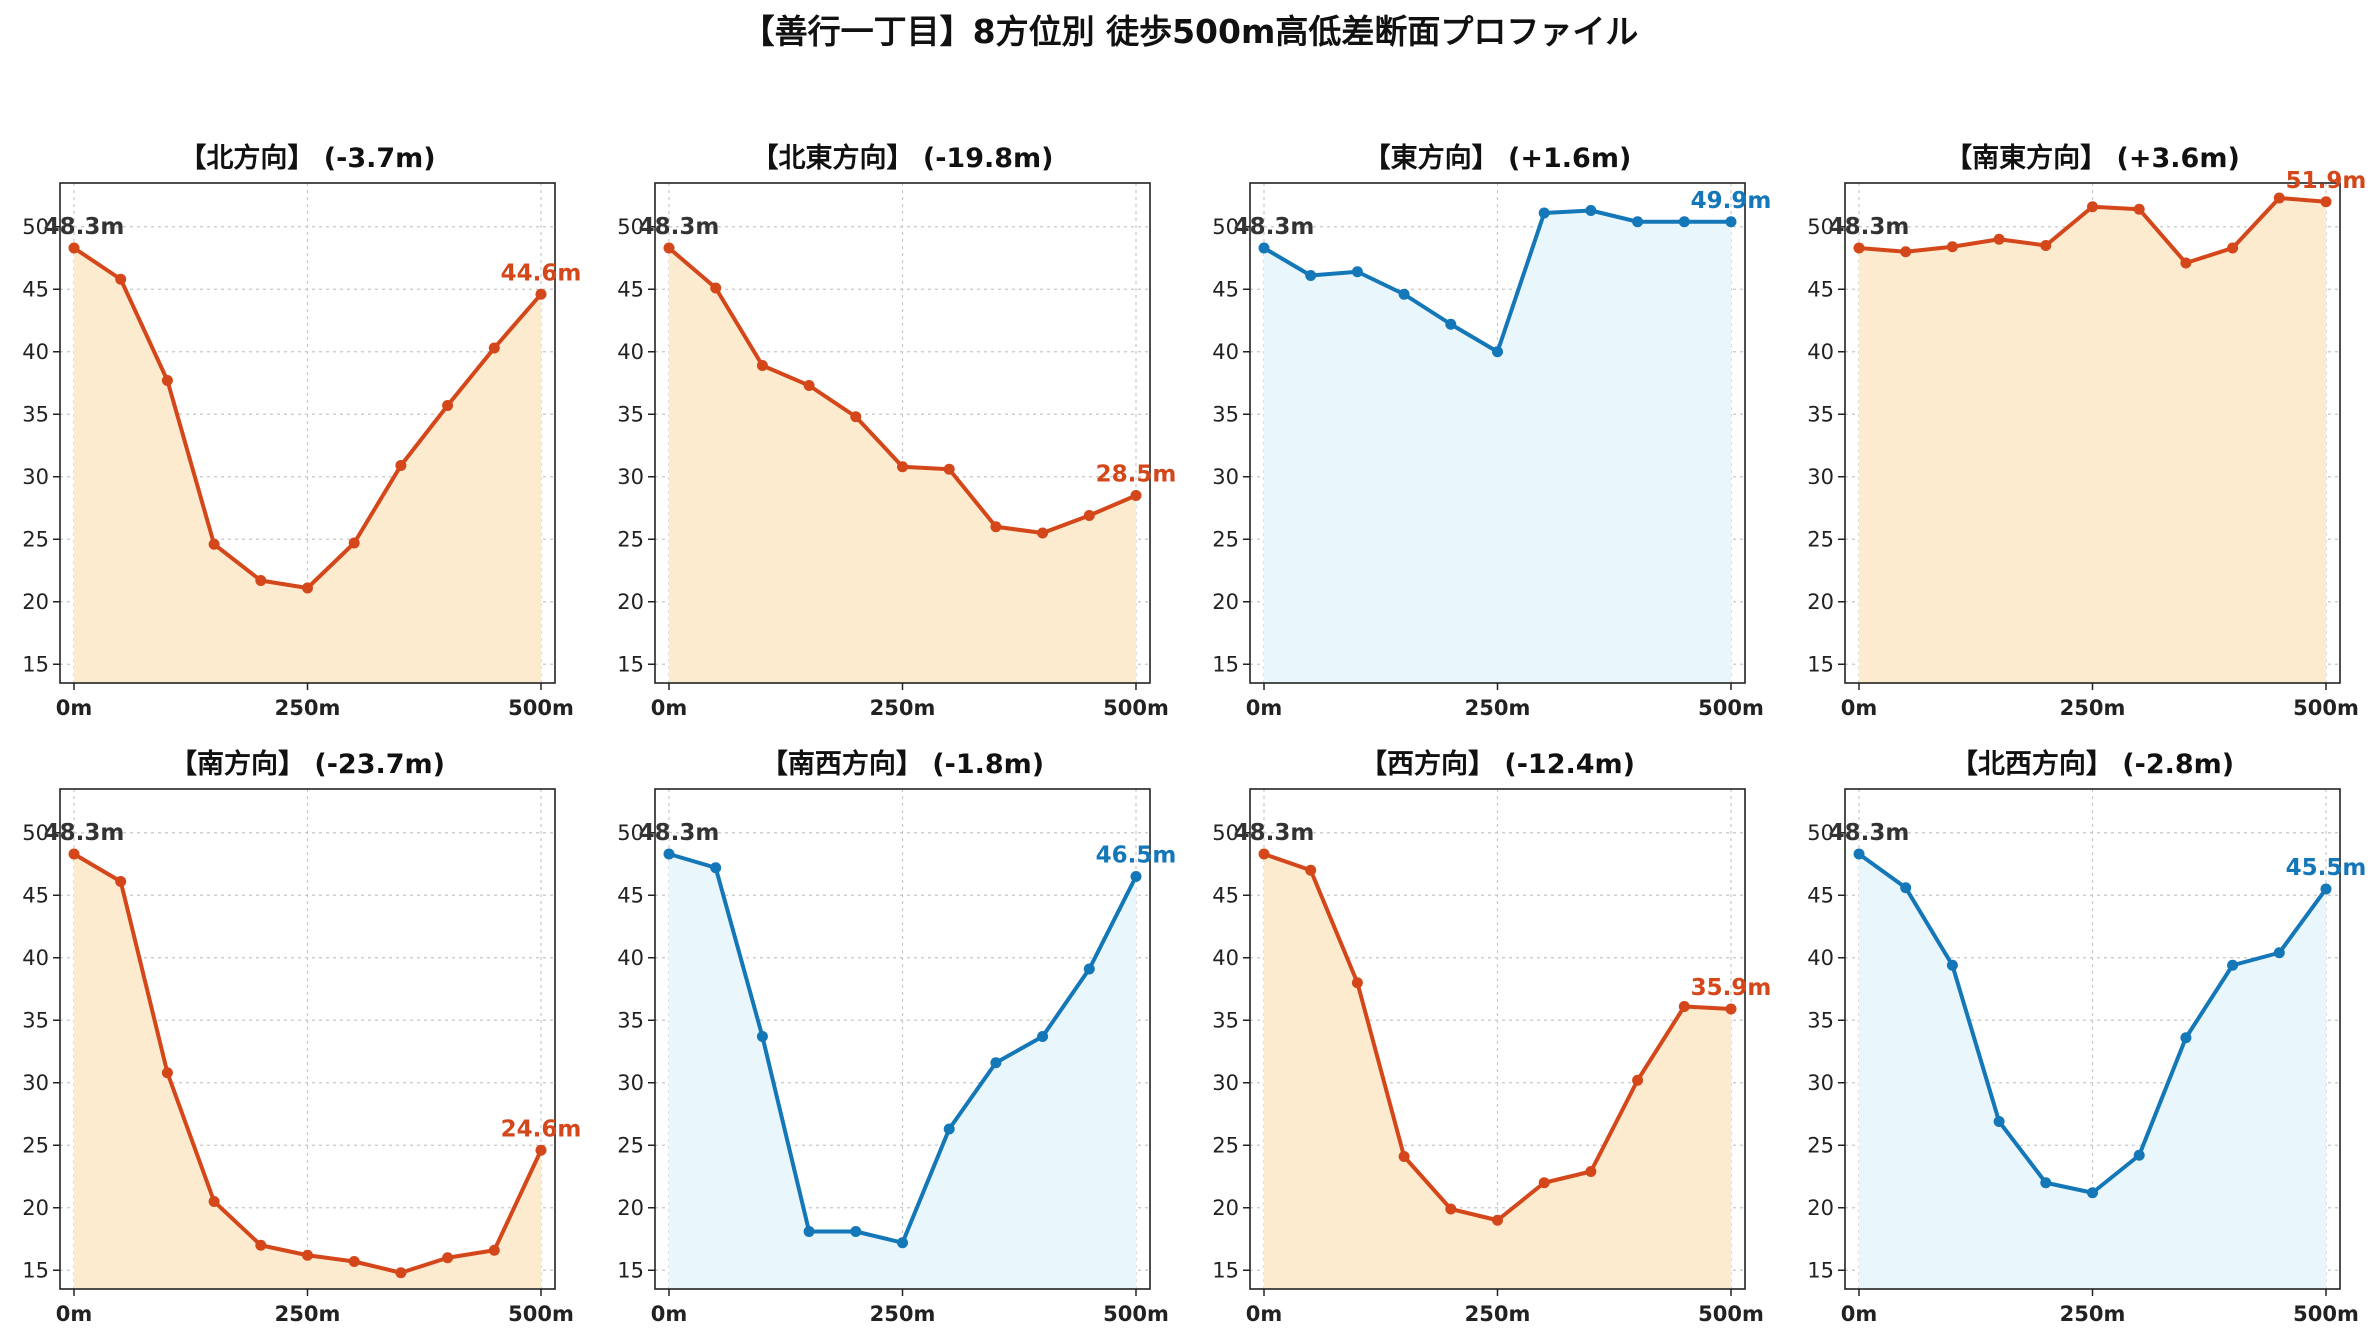  Describe the element at coordinates (2092, 158) in the screenshot. I see `panel-title: 【南東方向】 (+3.6m)` at that location.